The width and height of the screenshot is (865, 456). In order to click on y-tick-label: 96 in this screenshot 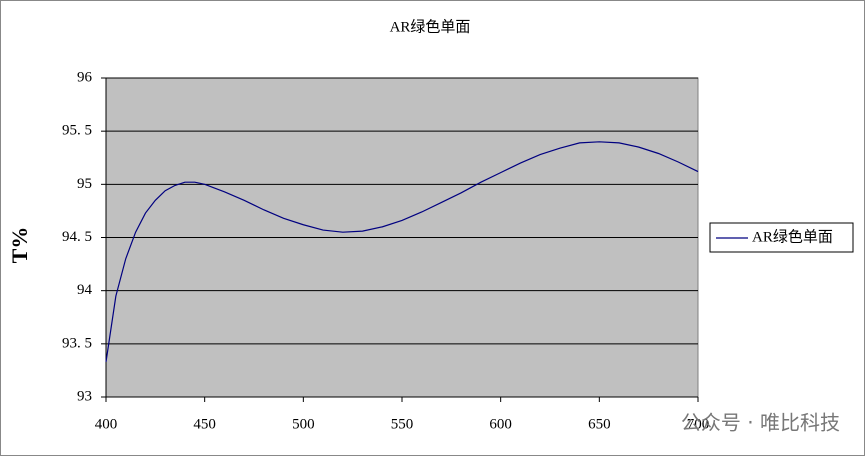, I will do `click(85, 77)`.